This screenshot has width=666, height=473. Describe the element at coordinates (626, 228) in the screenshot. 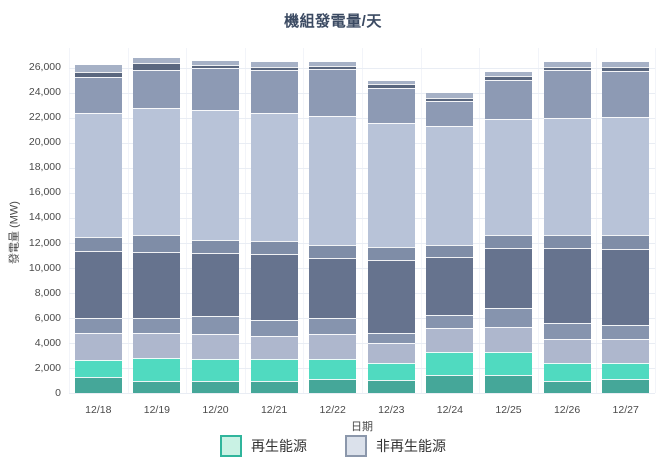

I see `bar-12/27` at that location.